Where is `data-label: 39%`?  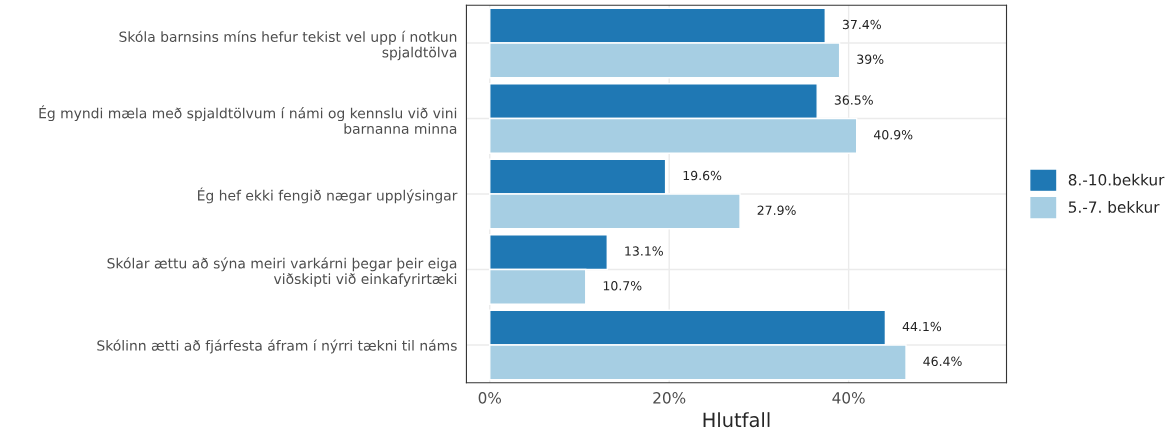
data-label: 39% is located at coordinates (870, 59).